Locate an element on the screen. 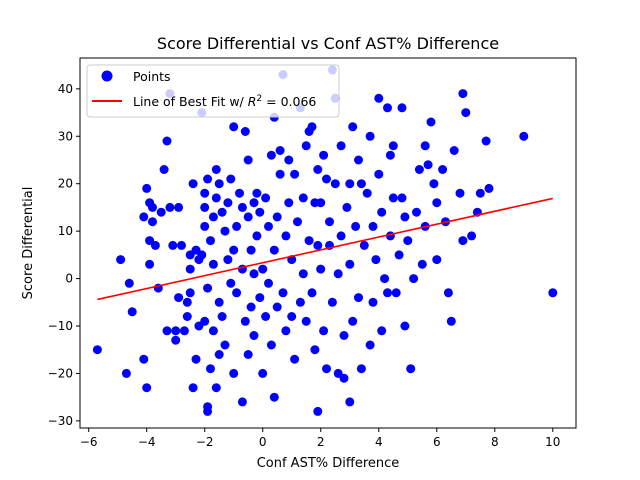 This screenshot has width=640, height=480. x-tick-label: 10 is located at coordinates (552, 442).